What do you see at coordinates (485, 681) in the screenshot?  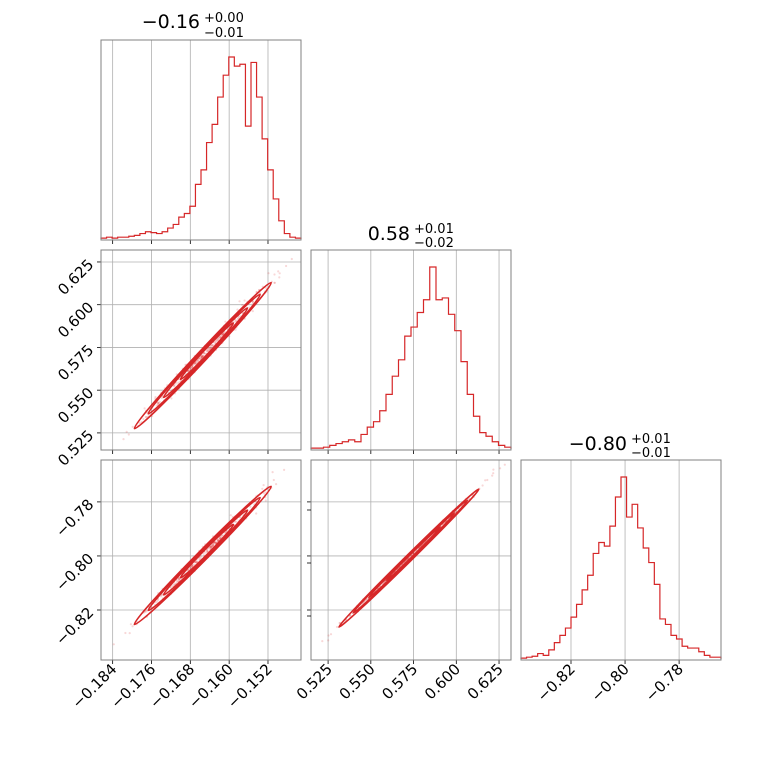 I see `x-tick-label: 0.625` at bounding box center [485, 681].